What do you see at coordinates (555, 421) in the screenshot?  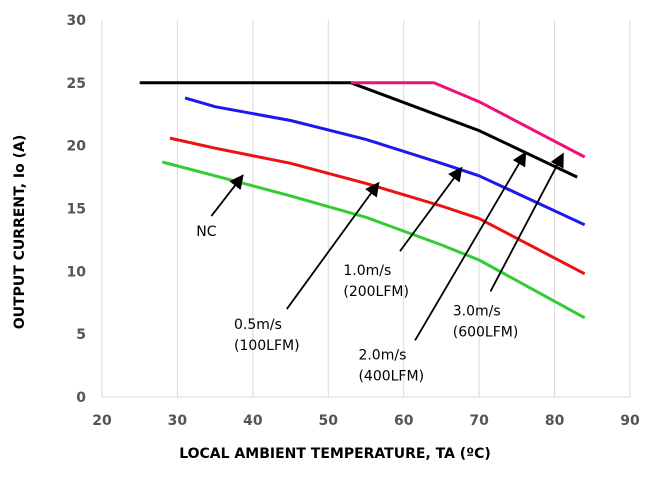 I see `x-tick-label: 80` at bounding box center [555, 421].